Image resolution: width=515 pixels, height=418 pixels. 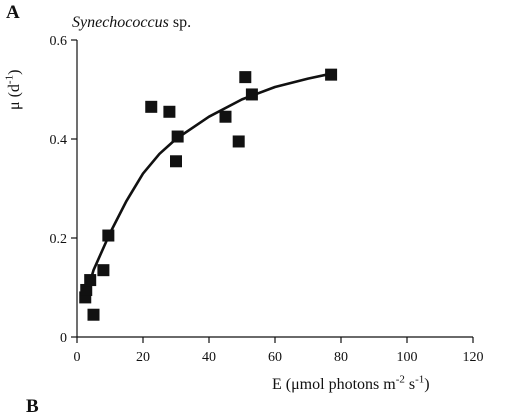 I want to click on x-axis-label-main: E (μmol photons m, so click(x=334, y=384).